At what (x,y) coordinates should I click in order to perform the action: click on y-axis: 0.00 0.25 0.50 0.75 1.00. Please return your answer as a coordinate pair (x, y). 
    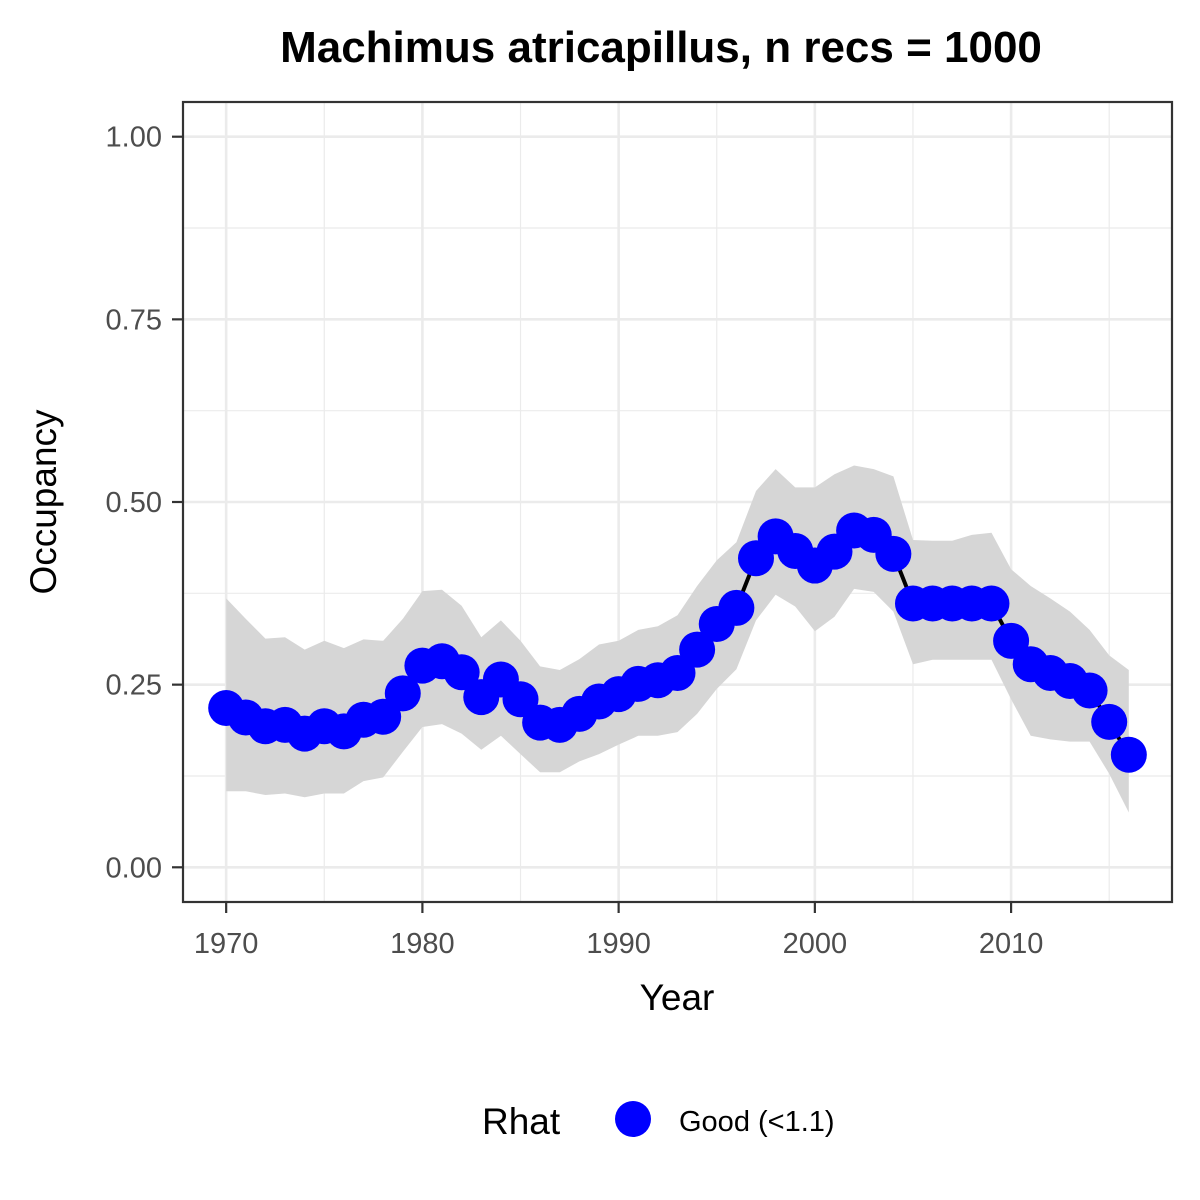
    Looking at the image, I should click on (144, 503).